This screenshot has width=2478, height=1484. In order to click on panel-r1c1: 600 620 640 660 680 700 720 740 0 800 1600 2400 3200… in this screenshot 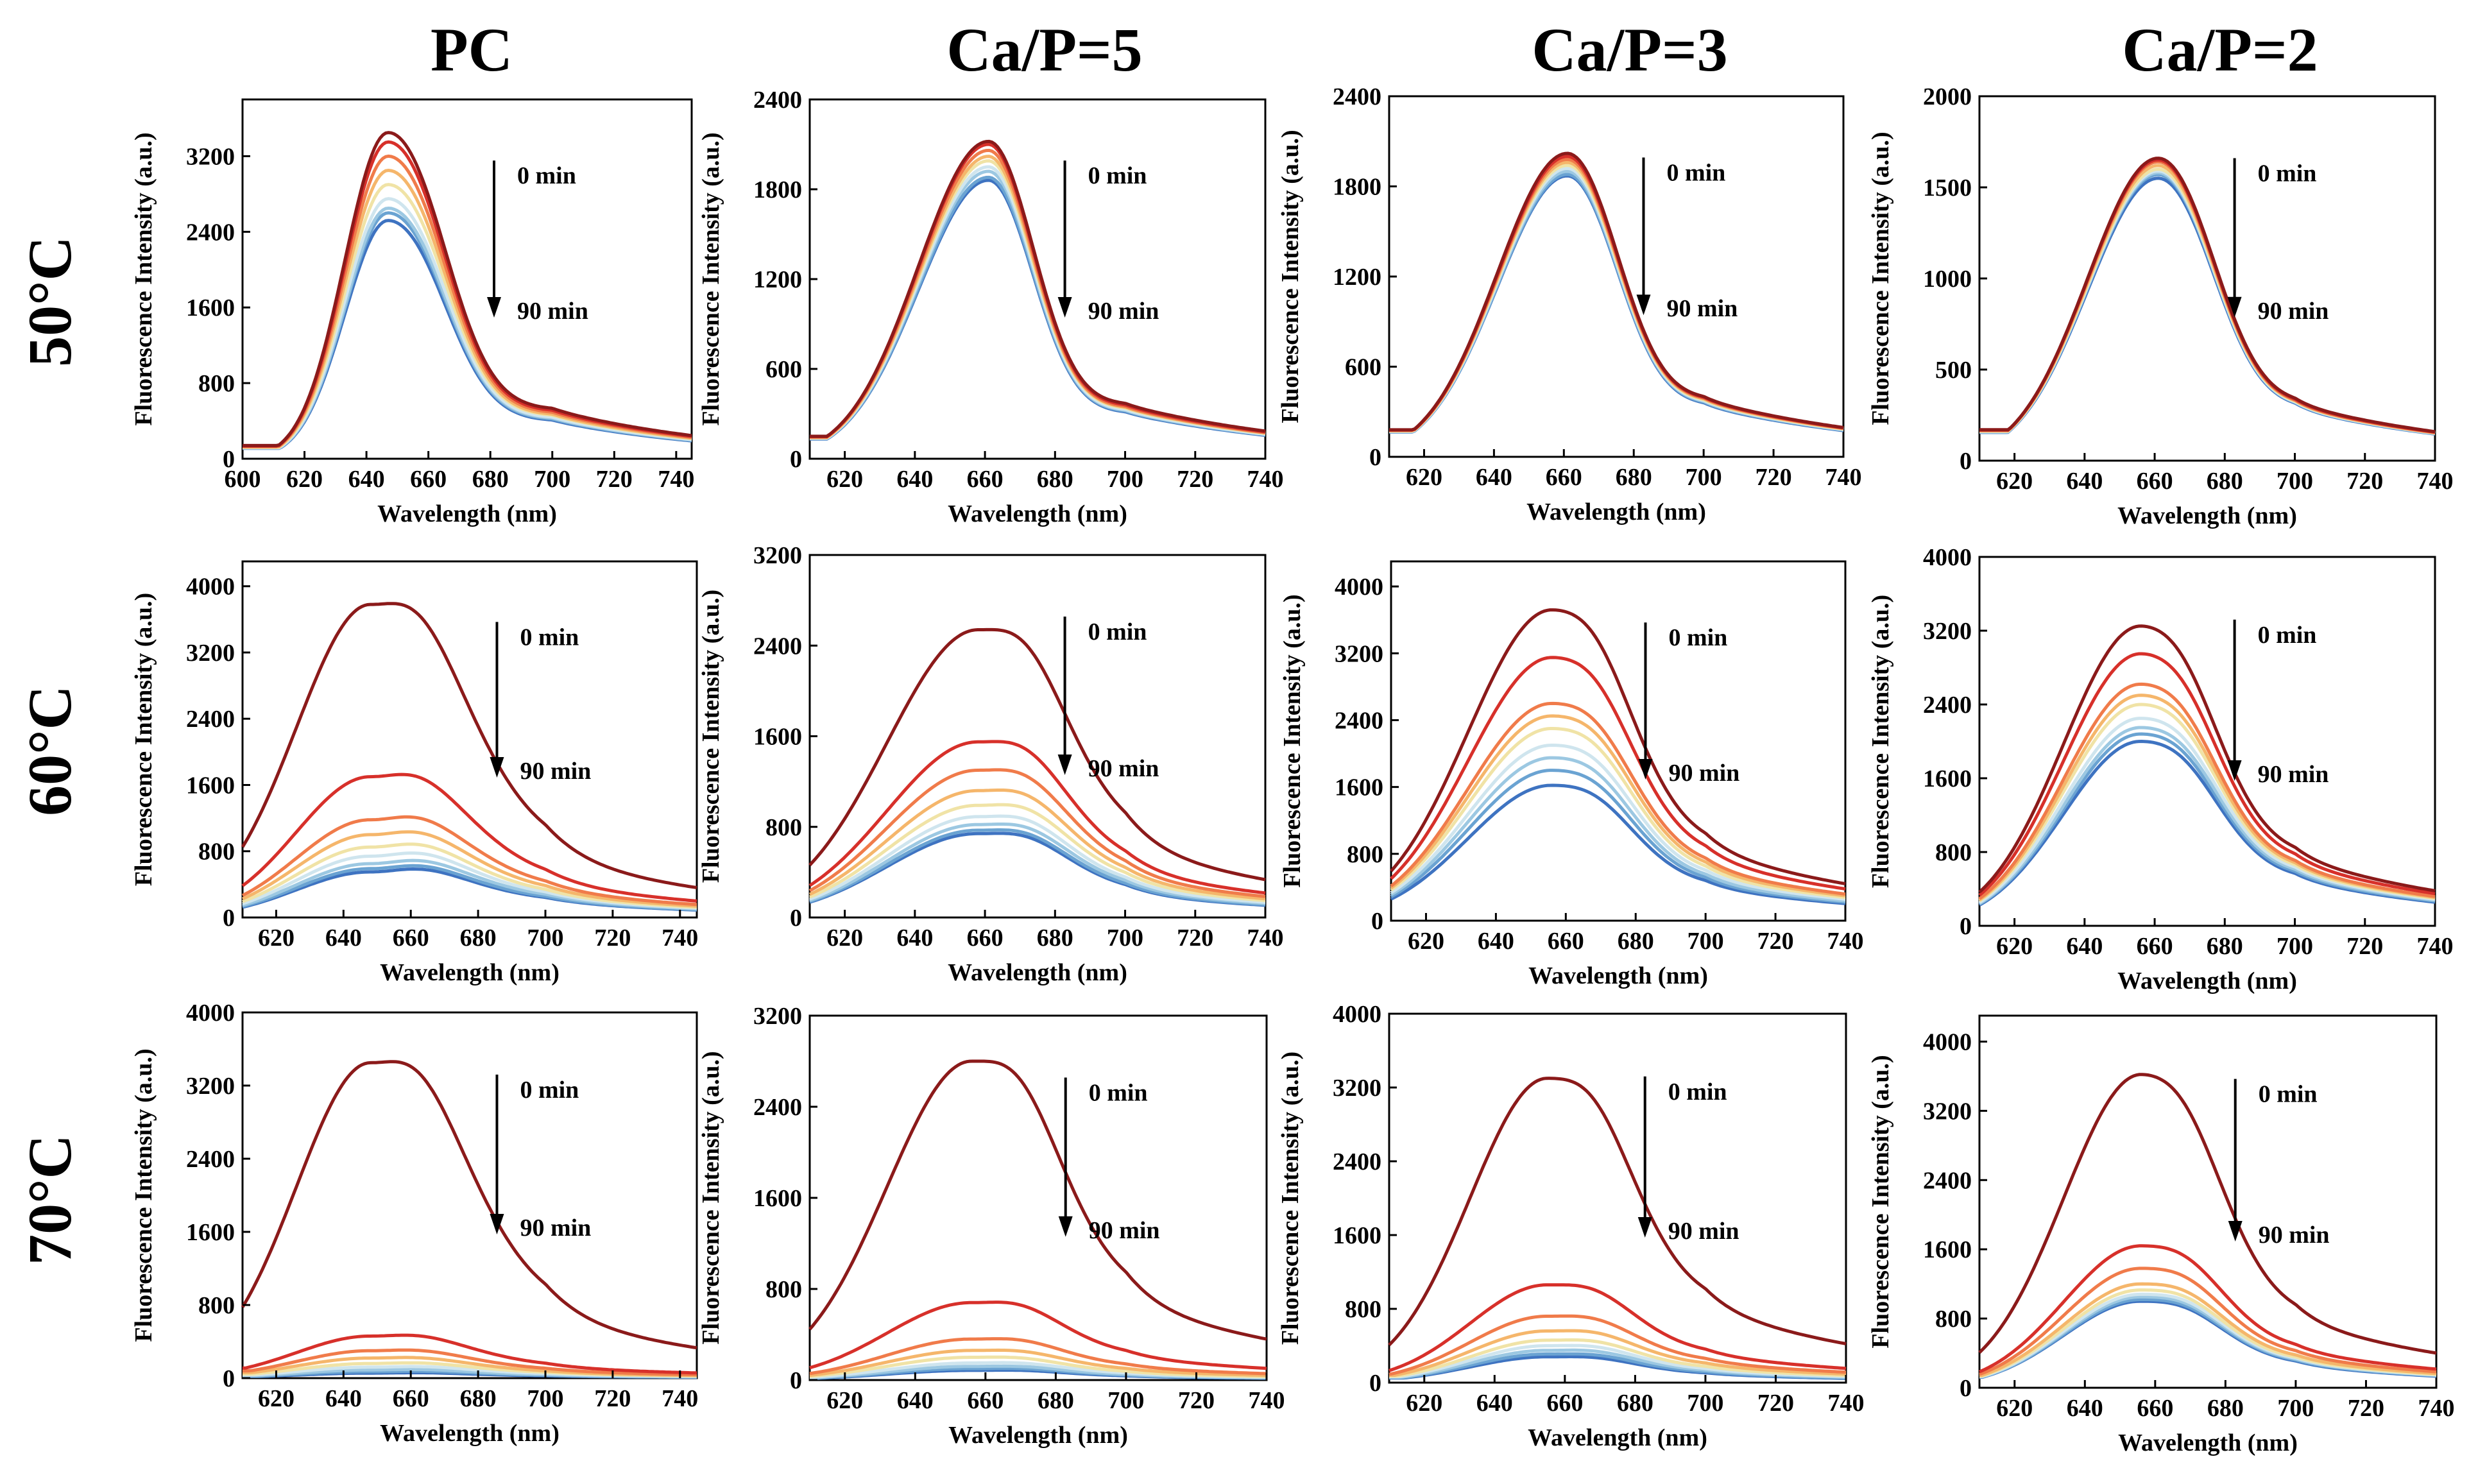, I will do `click(412, 313)`.